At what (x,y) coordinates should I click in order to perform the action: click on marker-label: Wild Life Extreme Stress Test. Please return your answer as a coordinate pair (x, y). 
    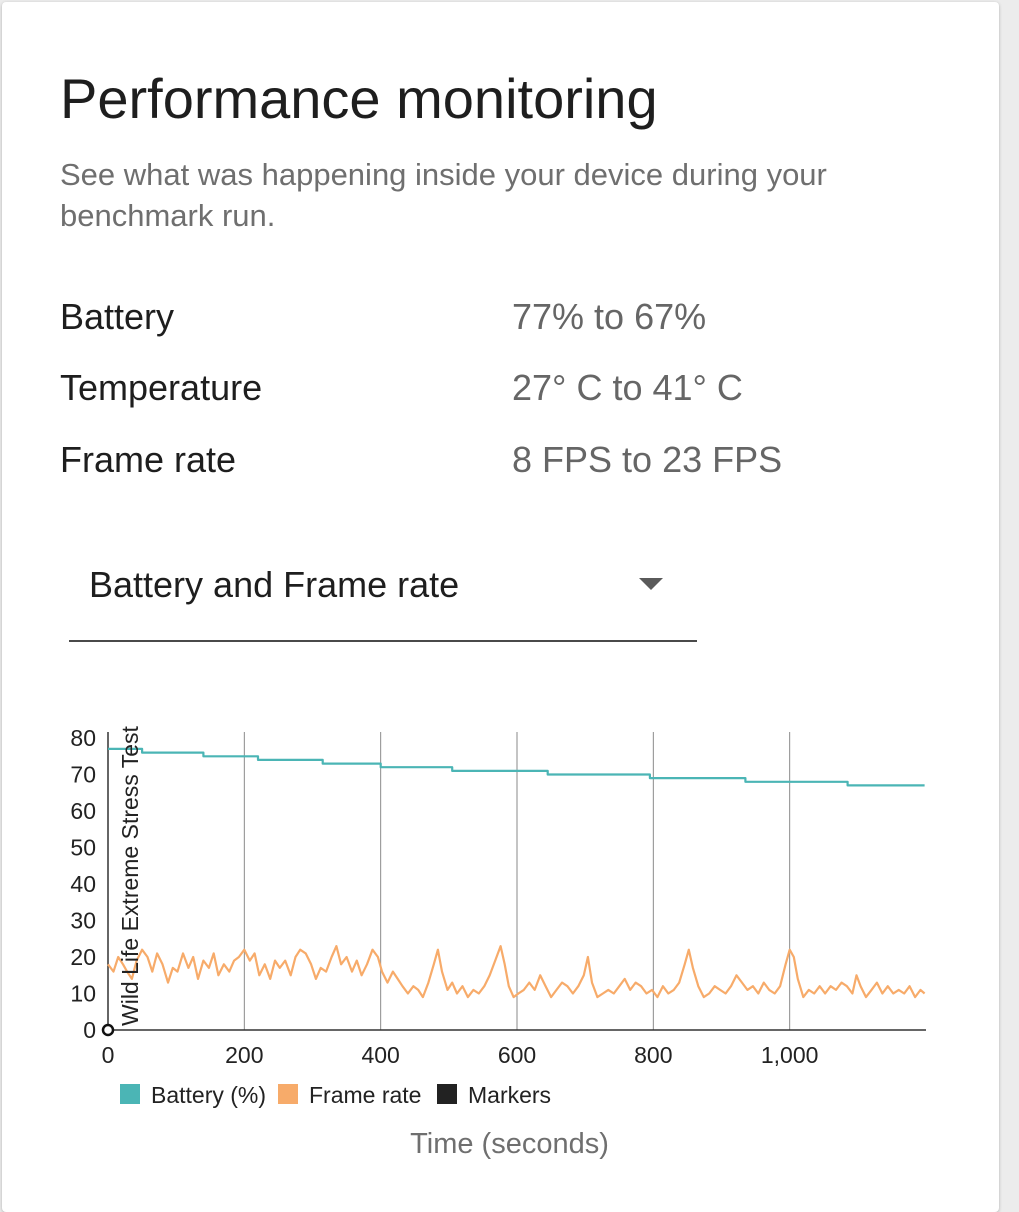
    Looking at the image, I should click on (130, 875).